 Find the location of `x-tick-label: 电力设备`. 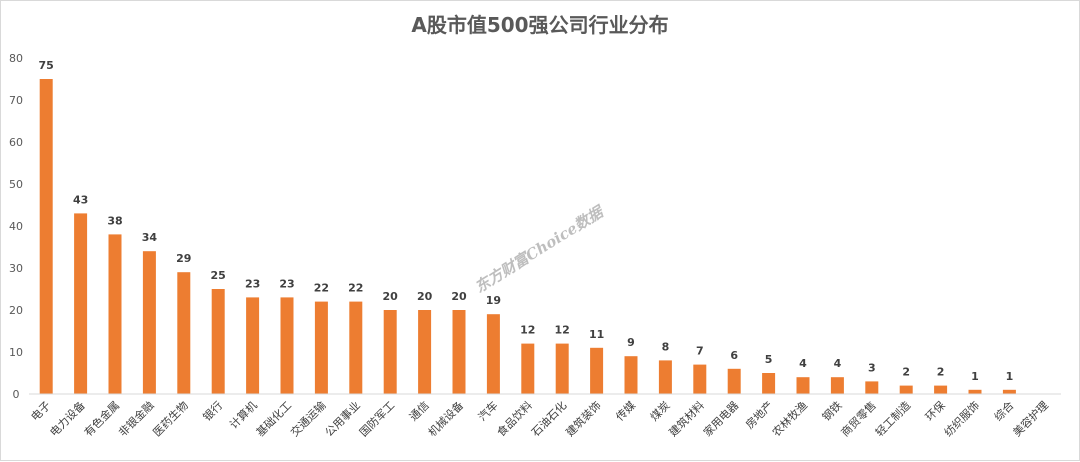

x-tick-label: 电力设备 is located at coordinates (67, 418).